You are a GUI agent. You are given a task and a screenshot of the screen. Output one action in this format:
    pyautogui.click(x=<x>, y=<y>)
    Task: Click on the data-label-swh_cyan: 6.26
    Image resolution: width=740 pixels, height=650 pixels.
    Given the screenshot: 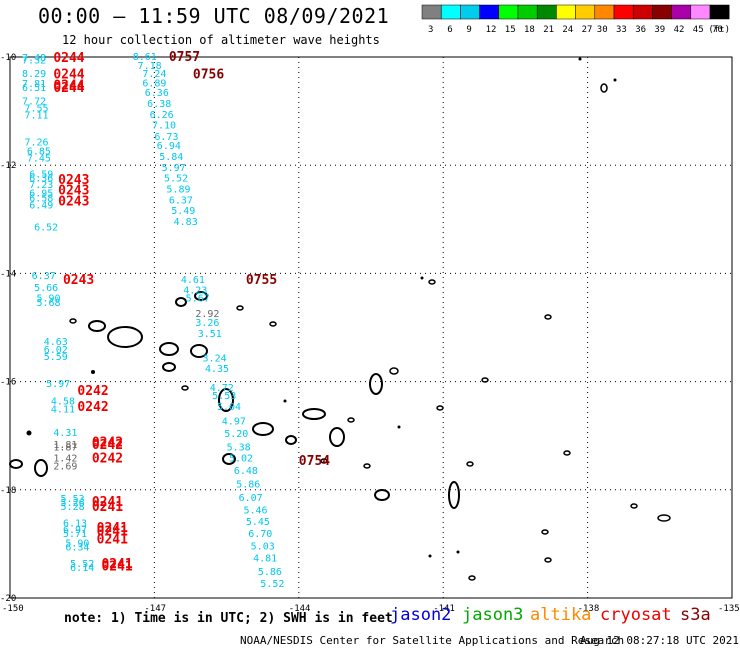 What is the action you would take?
    pyautogui.click(x=162, y=115)
    